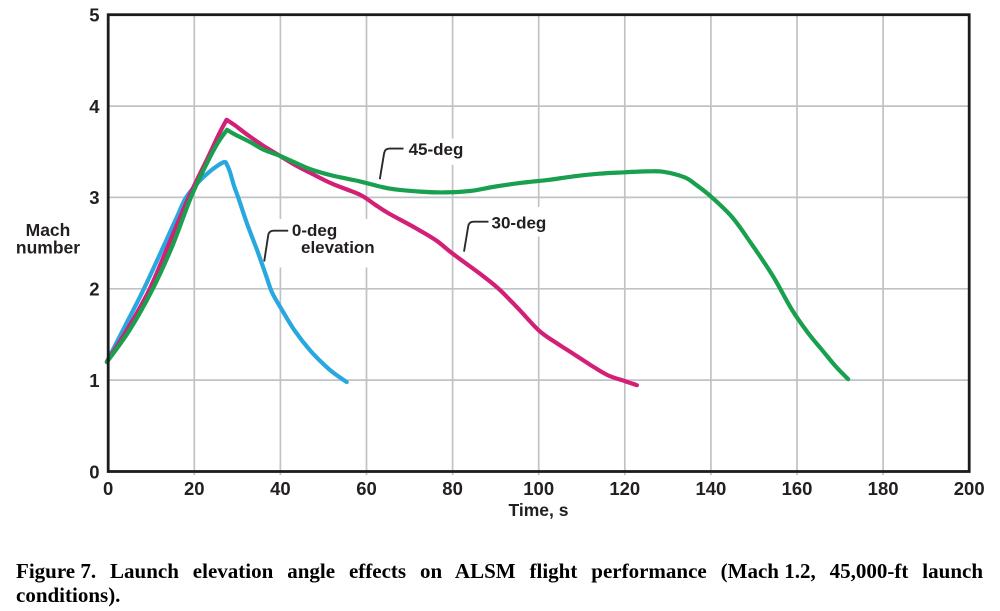 Image resolution: width=1000 pixels, height=611 pixels. I want to click on svg-text: Time, s, so click(539, 510).